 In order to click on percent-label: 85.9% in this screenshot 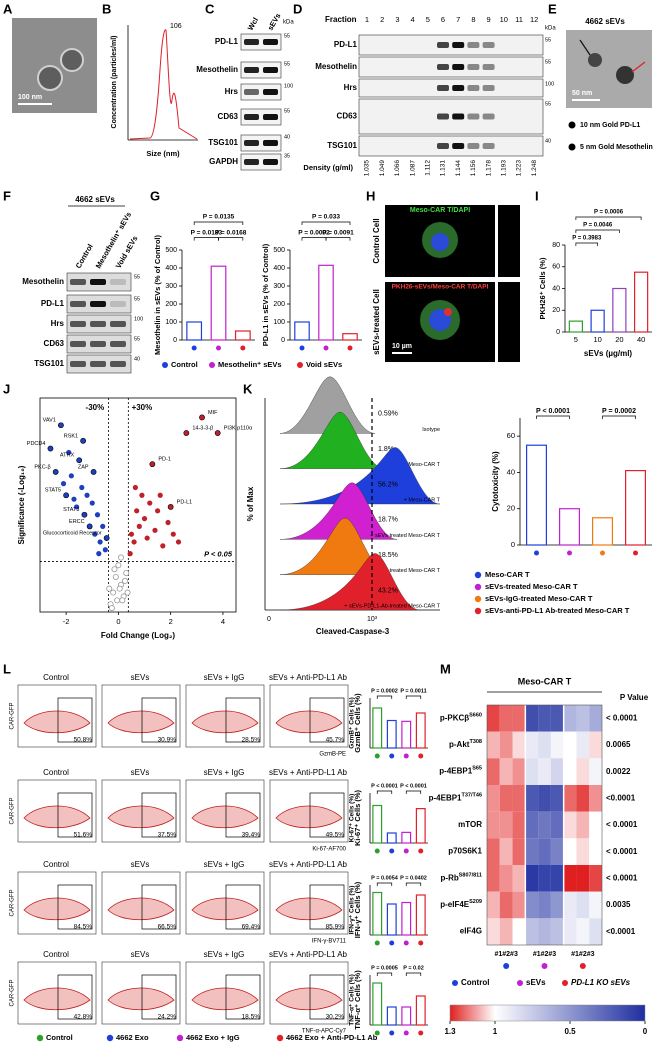, I will do `click(335, 927)`.